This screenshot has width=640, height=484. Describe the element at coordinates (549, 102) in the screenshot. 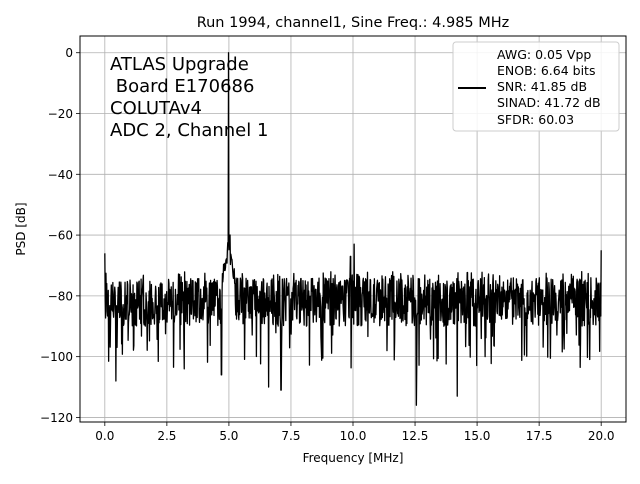

I see `legend-entry: SINAD: 41.72 dB` at that location.